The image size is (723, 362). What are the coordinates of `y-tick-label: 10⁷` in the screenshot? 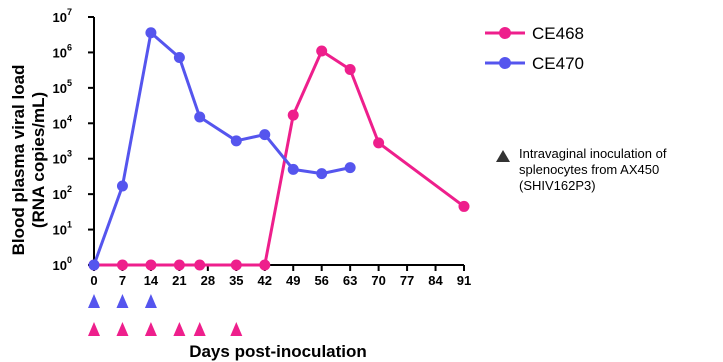 It's located at (62, 16).